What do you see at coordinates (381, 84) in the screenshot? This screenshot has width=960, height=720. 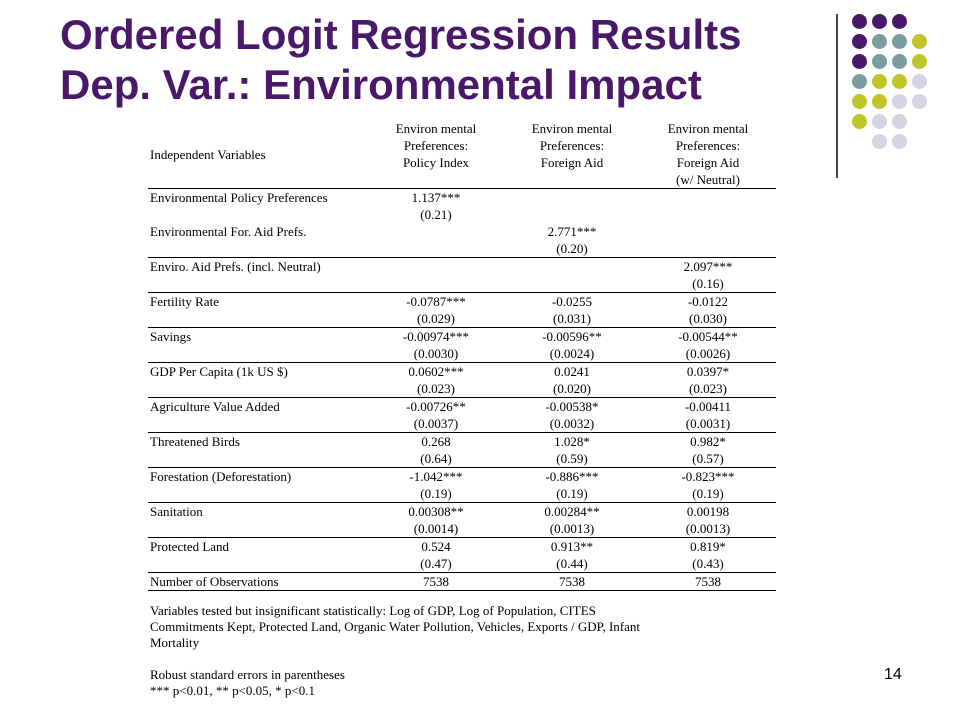 I see `title-line-2: Dep. Var.: Environmental Impact` at bounding box center [381, 84].